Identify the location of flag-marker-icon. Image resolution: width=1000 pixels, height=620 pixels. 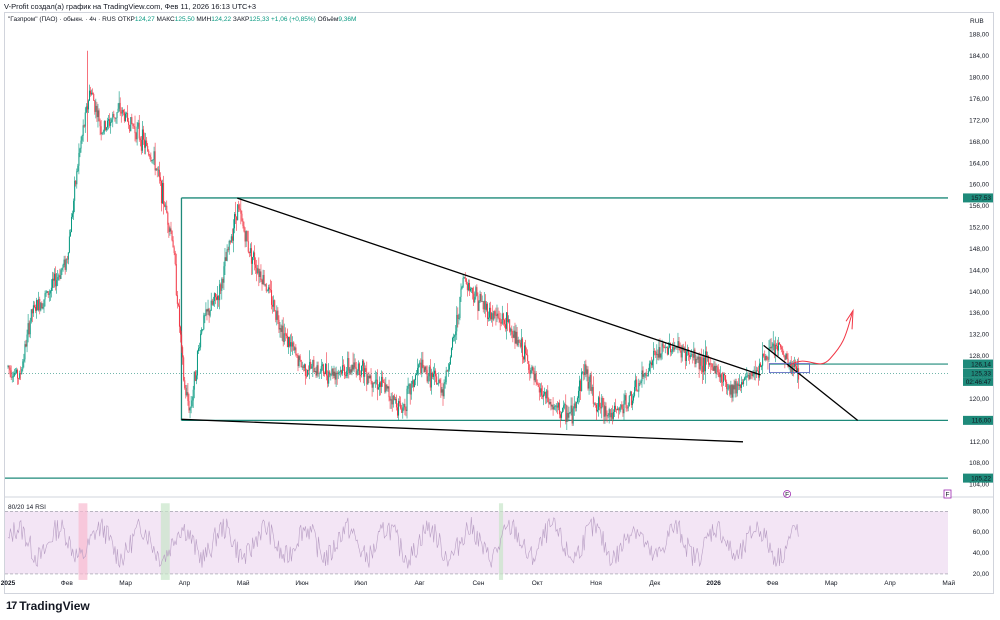
(787, 494).